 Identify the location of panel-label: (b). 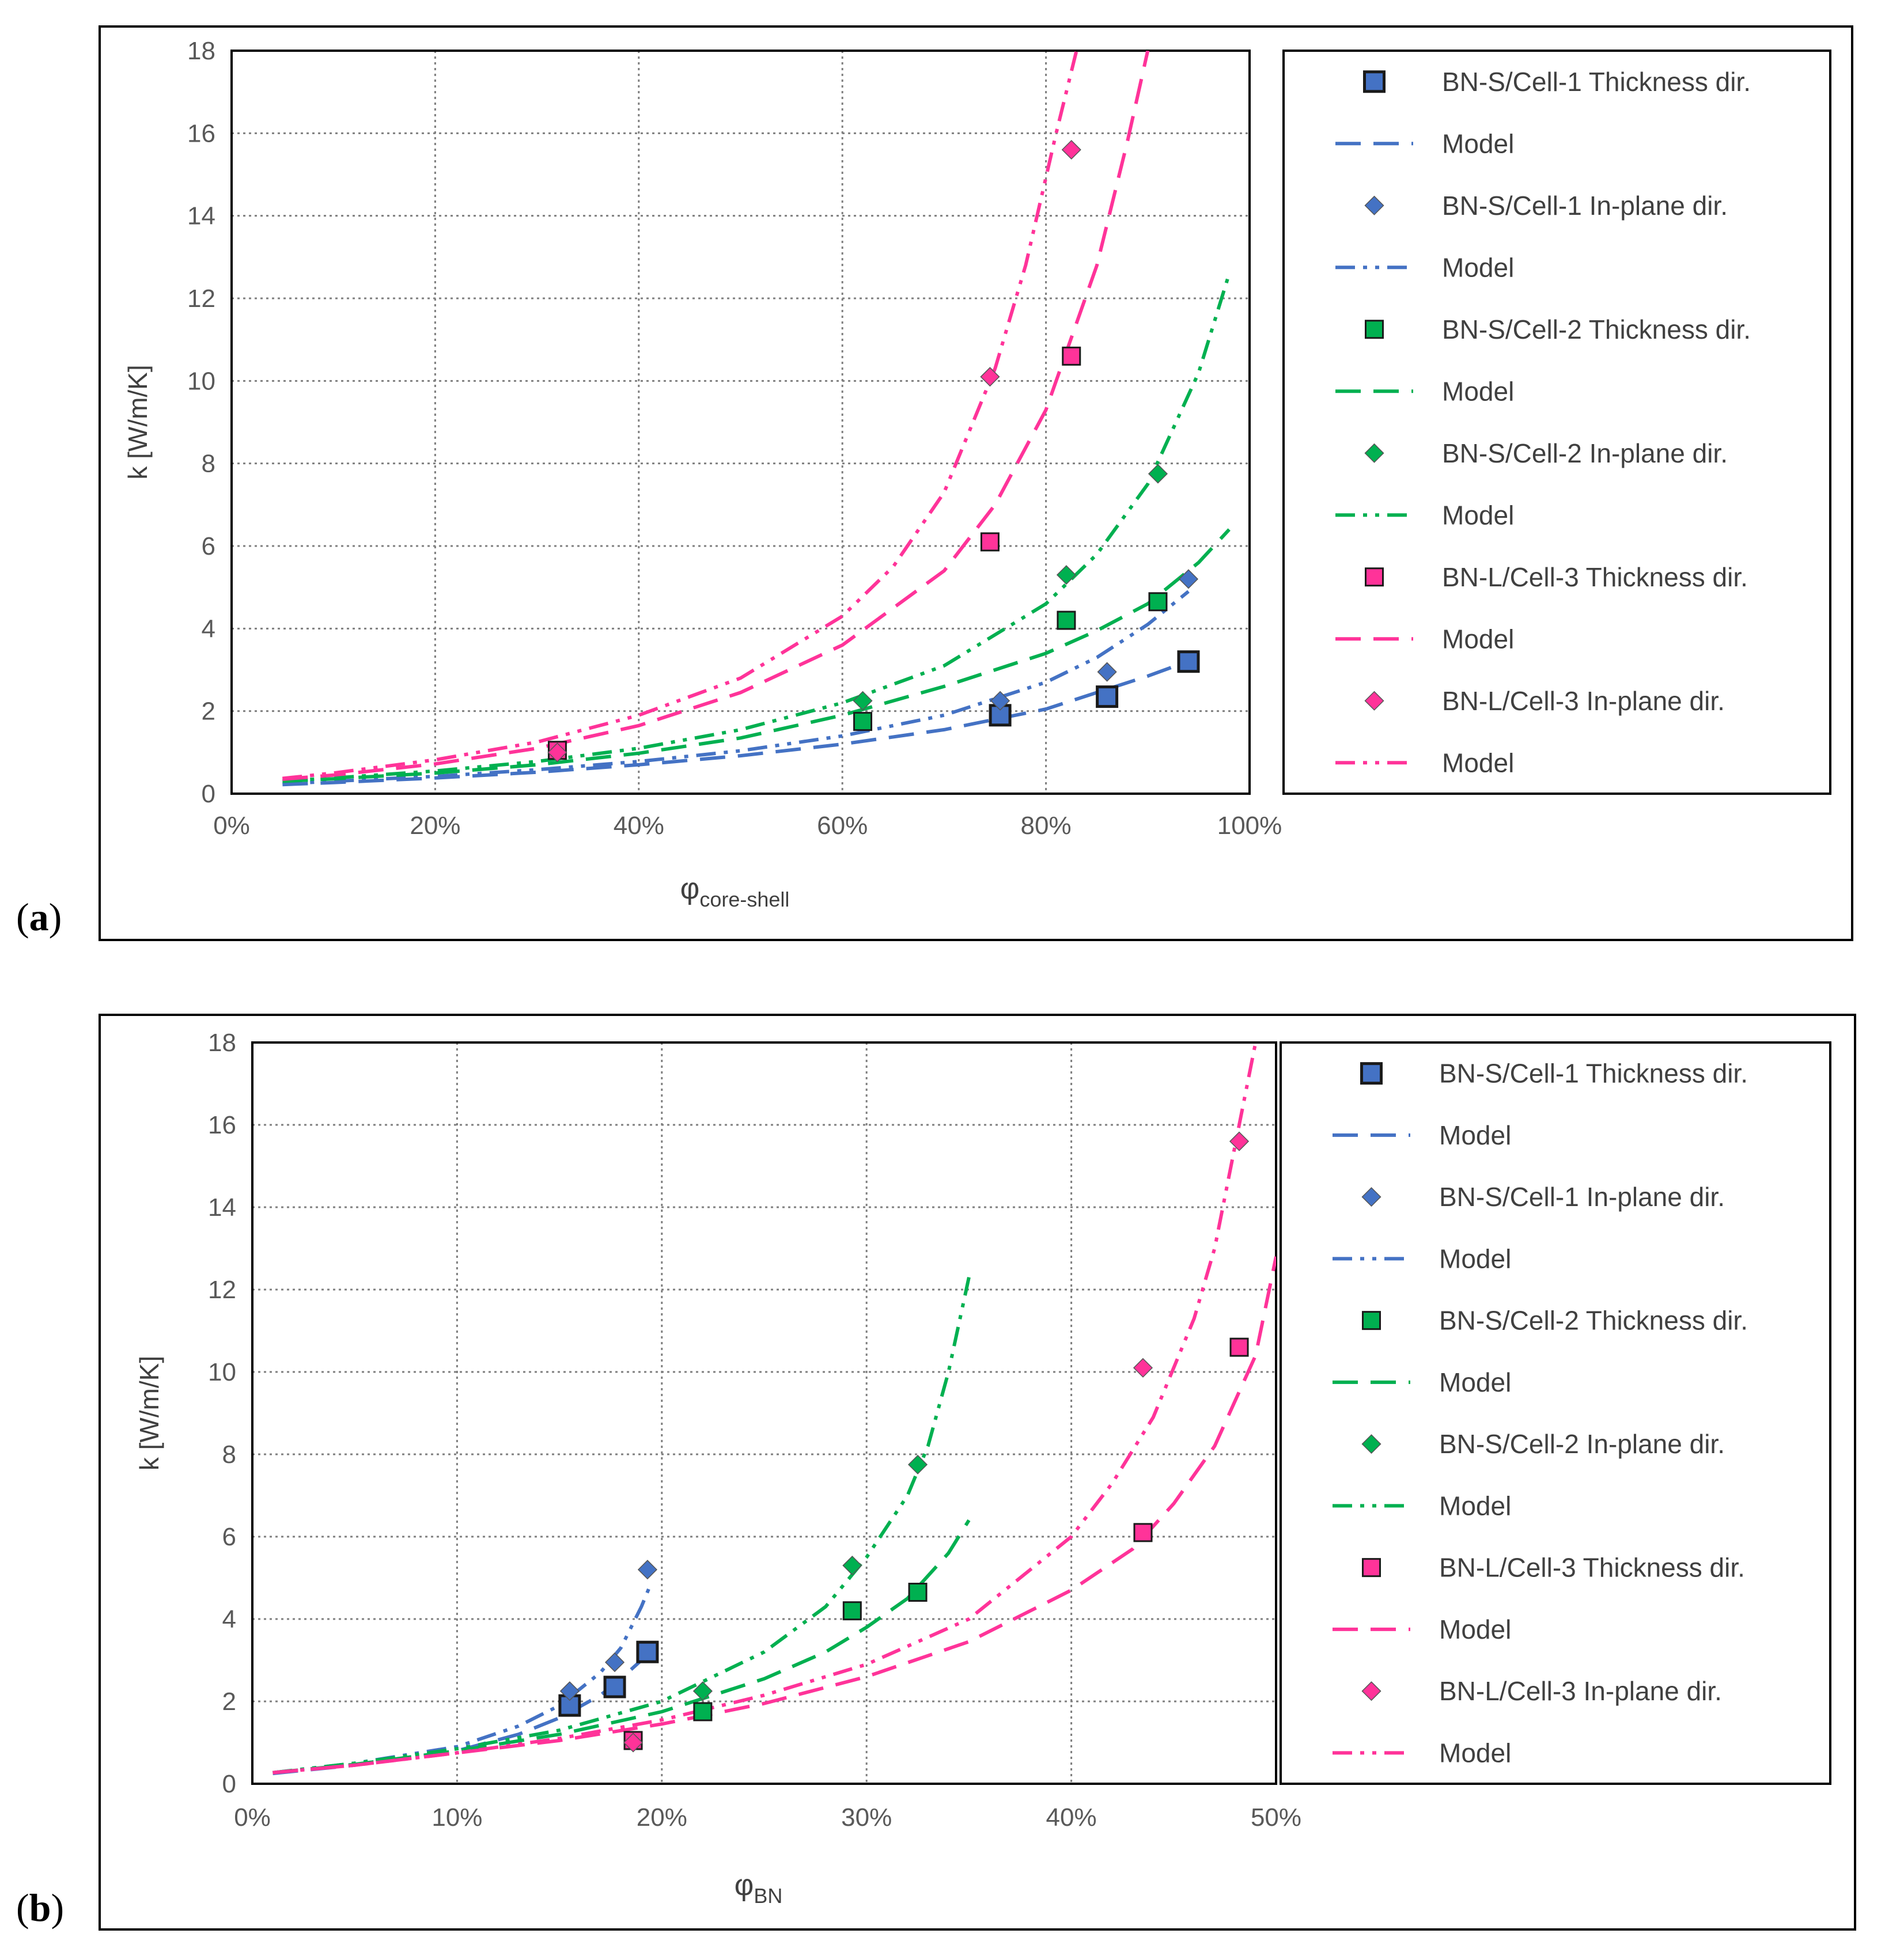
(40, 1907).